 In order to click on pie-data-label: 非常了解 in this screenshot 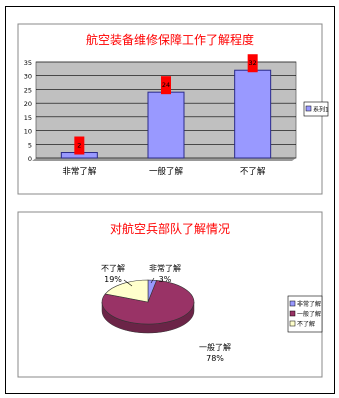, I will do `click(165, 268)`.